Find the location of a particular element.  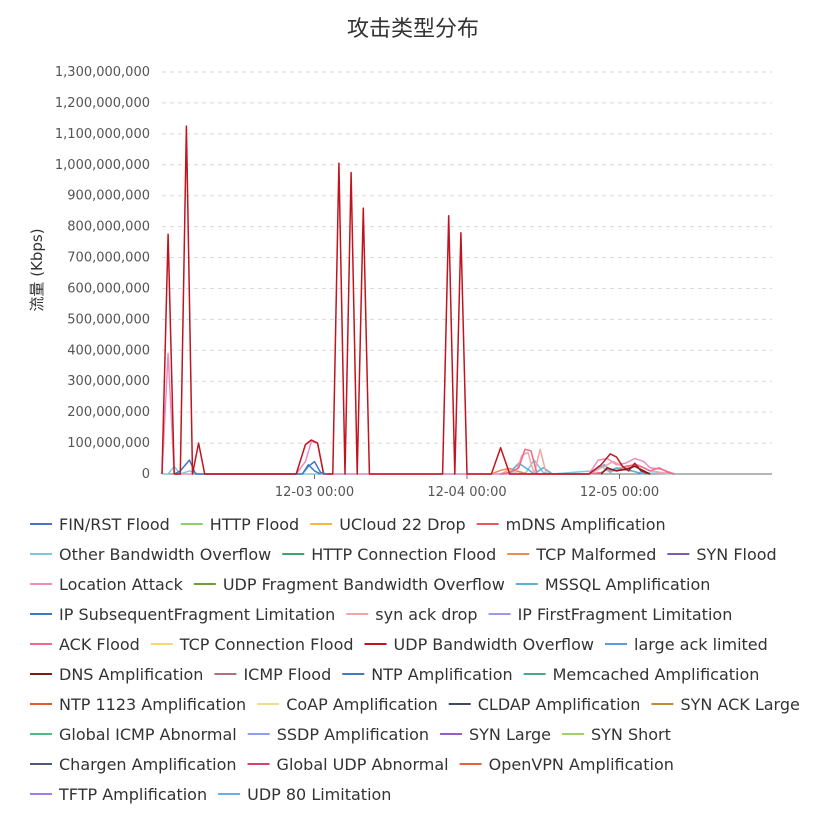

chart-title: 攻击类型分布 is located at coordinates (413, 29).